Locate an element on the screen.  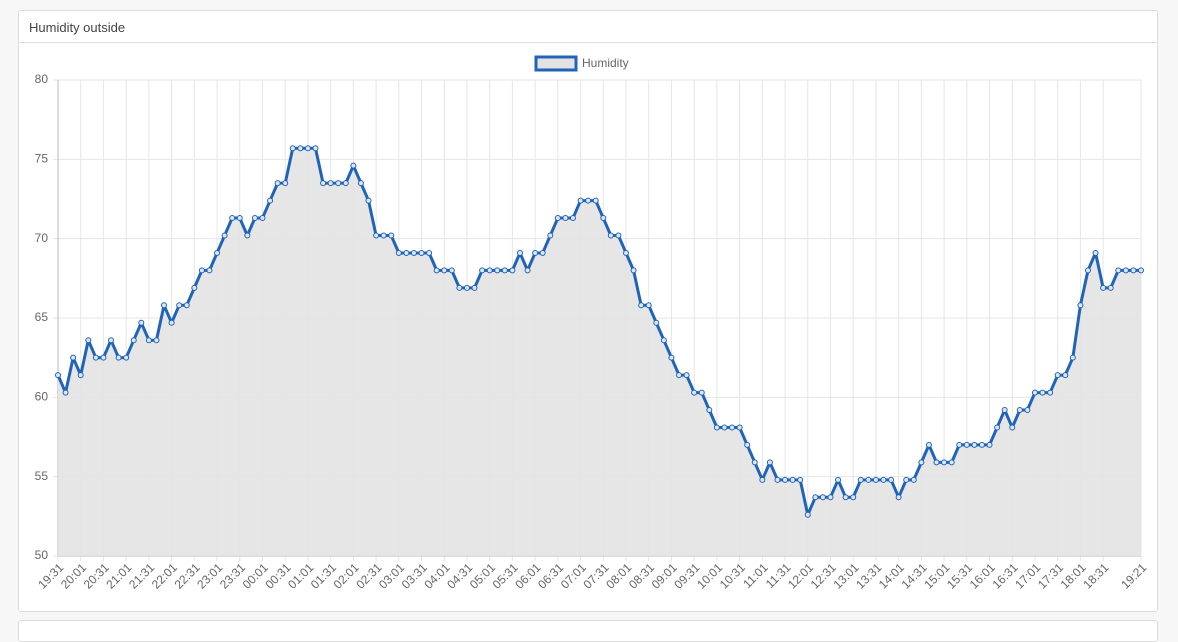
legend-label: Humidity is located at coordinates (605, 63).